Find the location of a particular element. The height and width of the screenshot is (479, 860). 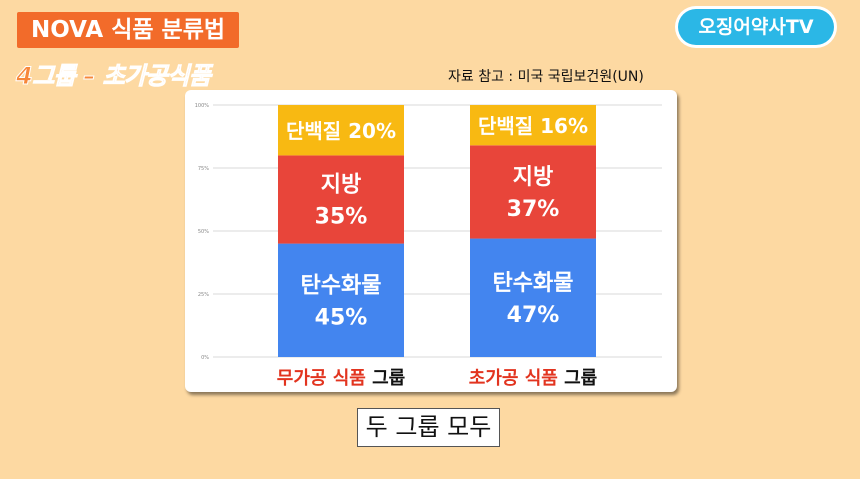

x-tick-label: 무가공 식품 그룹 is located at coordinates (341, 378).